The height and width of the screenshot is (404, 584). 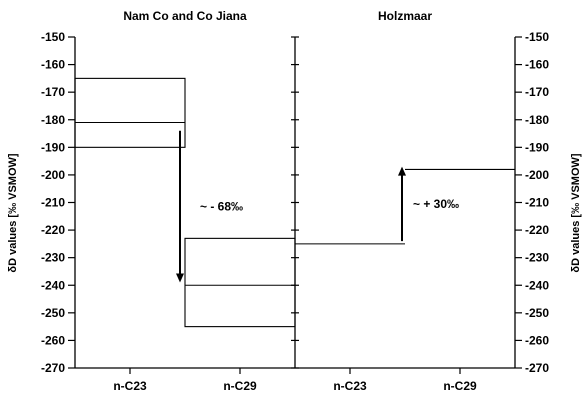 What do you see at coordinates (53, 285) in the screenshot?
I see `y-tick-label-left: -240` at bounding box center [53, 285].